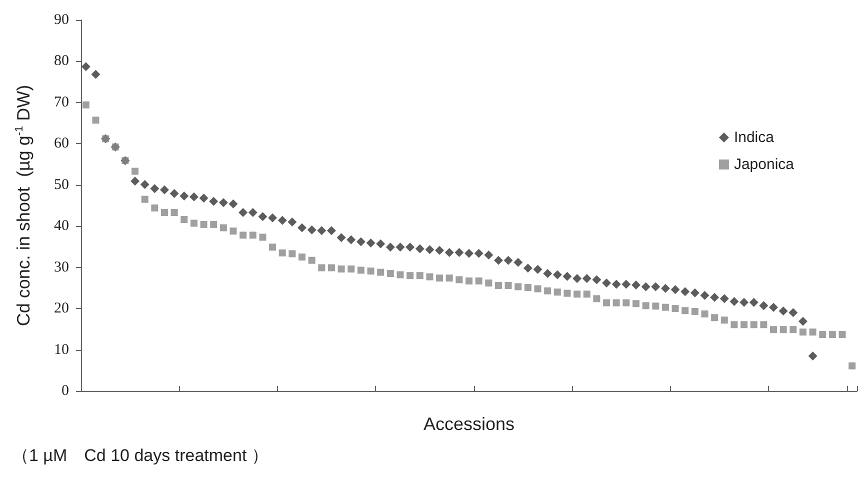  What do you see at coordinates (24, 205) in the screenshot?
I see `y-axis-title: Cd conc. in shoot (µg g-1 DW)` at bounding box center [24, 205].